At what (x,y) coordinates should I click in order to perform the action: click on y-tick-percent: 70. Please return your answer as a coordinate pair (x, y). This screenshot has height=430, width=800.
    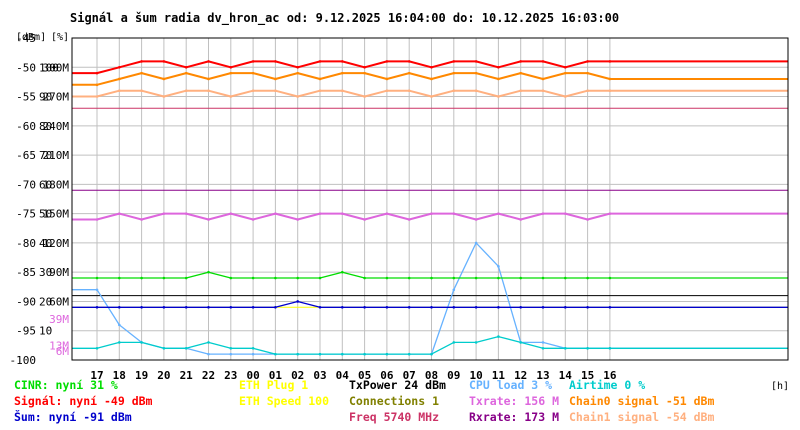
    Looking at the image, I should click on (45, 155).